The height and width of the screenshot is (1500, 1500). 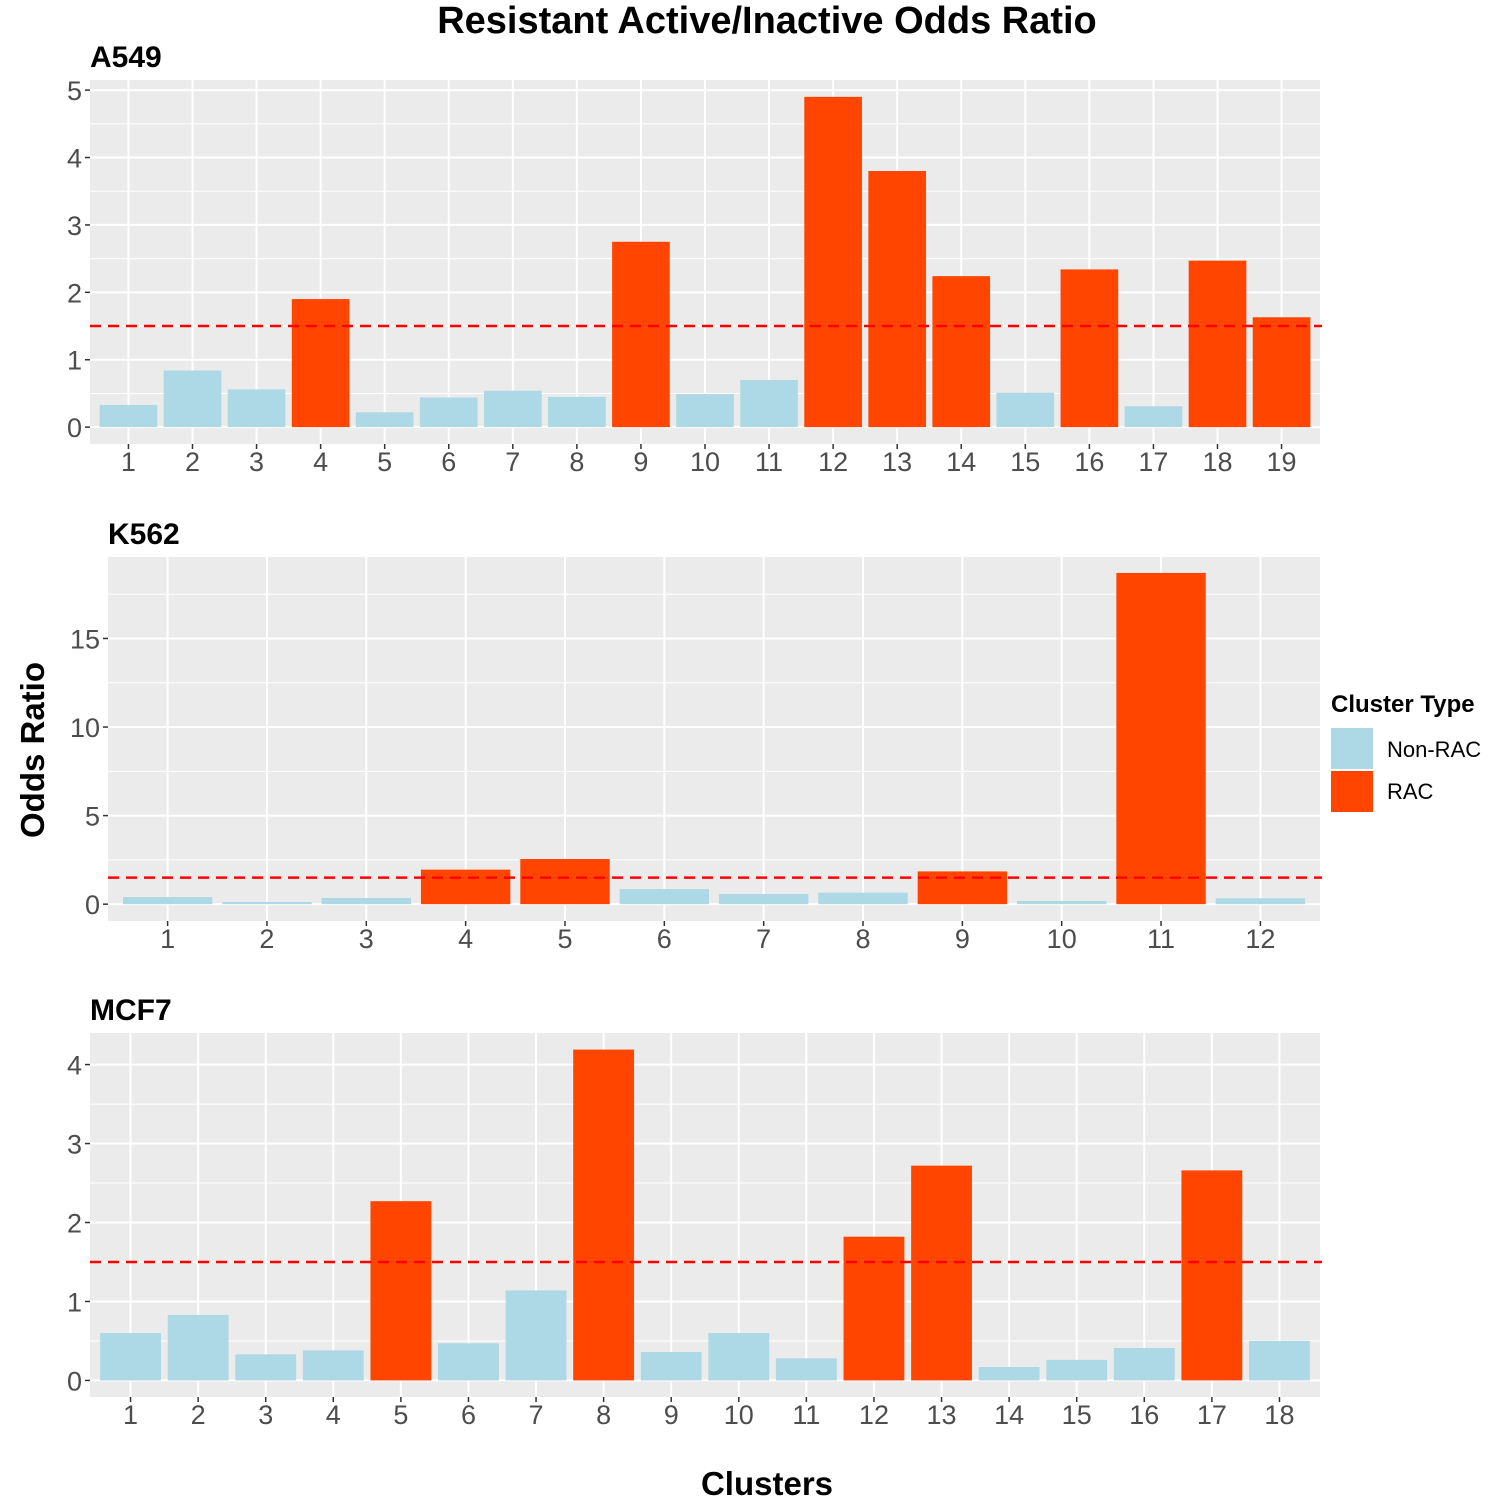 I want to click on legend-swatch-rac, so click(x=1352, y=791).